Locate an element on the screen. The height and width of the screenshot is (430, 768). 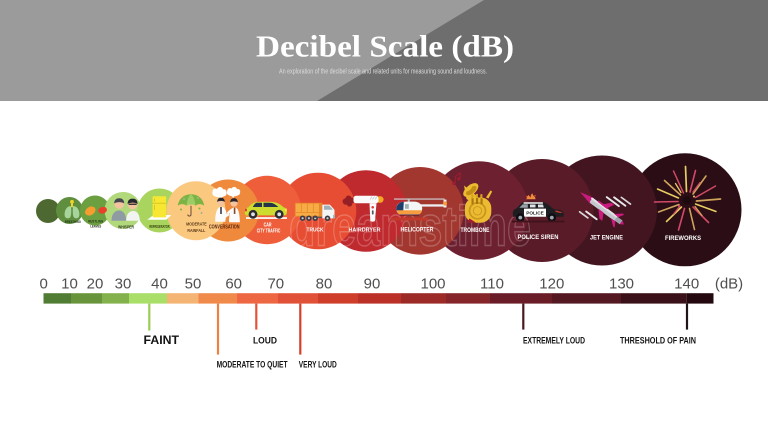
svg-text: 20 is located at coordinates (95, 284).